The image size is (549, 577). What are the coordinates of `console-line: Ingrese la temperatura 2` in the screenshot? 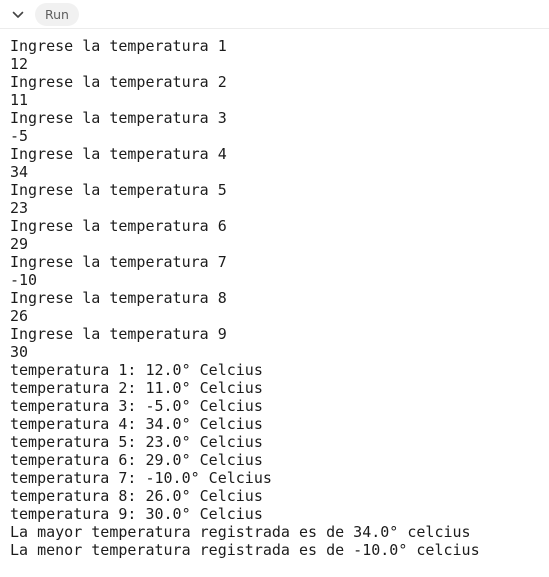 It's located at (118, 82).